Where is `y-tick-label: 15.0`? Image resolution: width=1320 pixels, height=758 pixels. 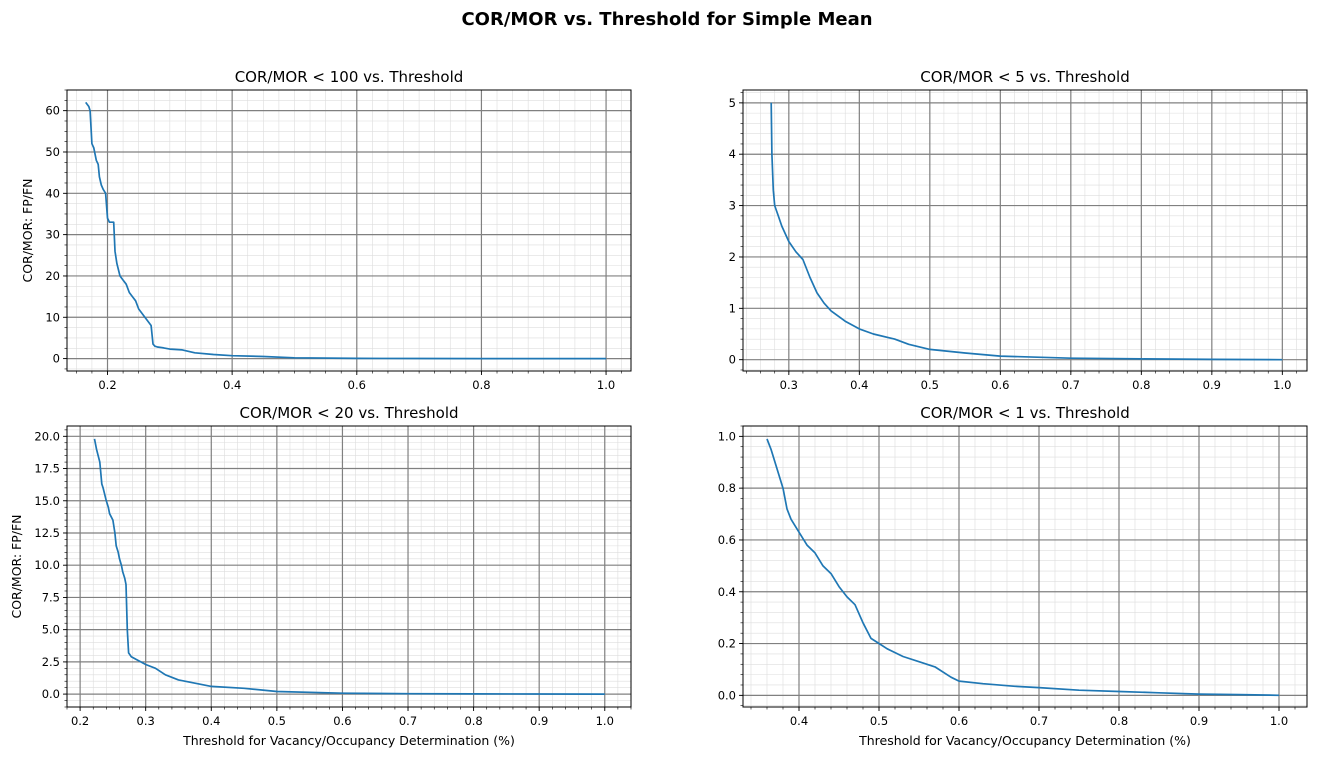
y-tick-label: 15.0 is located at coordinates (47, 501).